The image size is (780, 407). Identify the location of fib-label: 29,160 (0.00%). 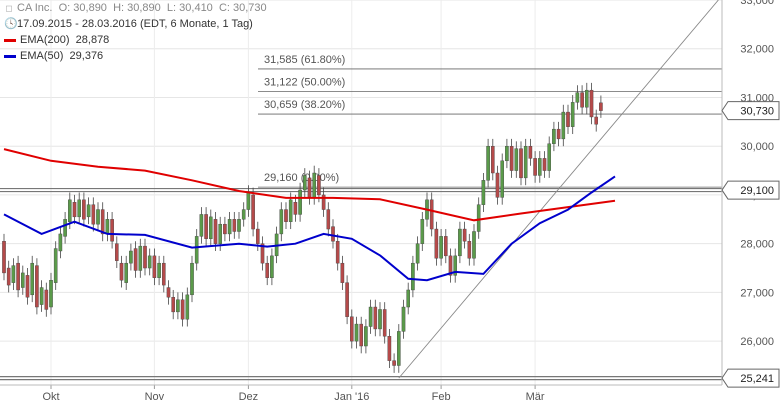
(301, 178).